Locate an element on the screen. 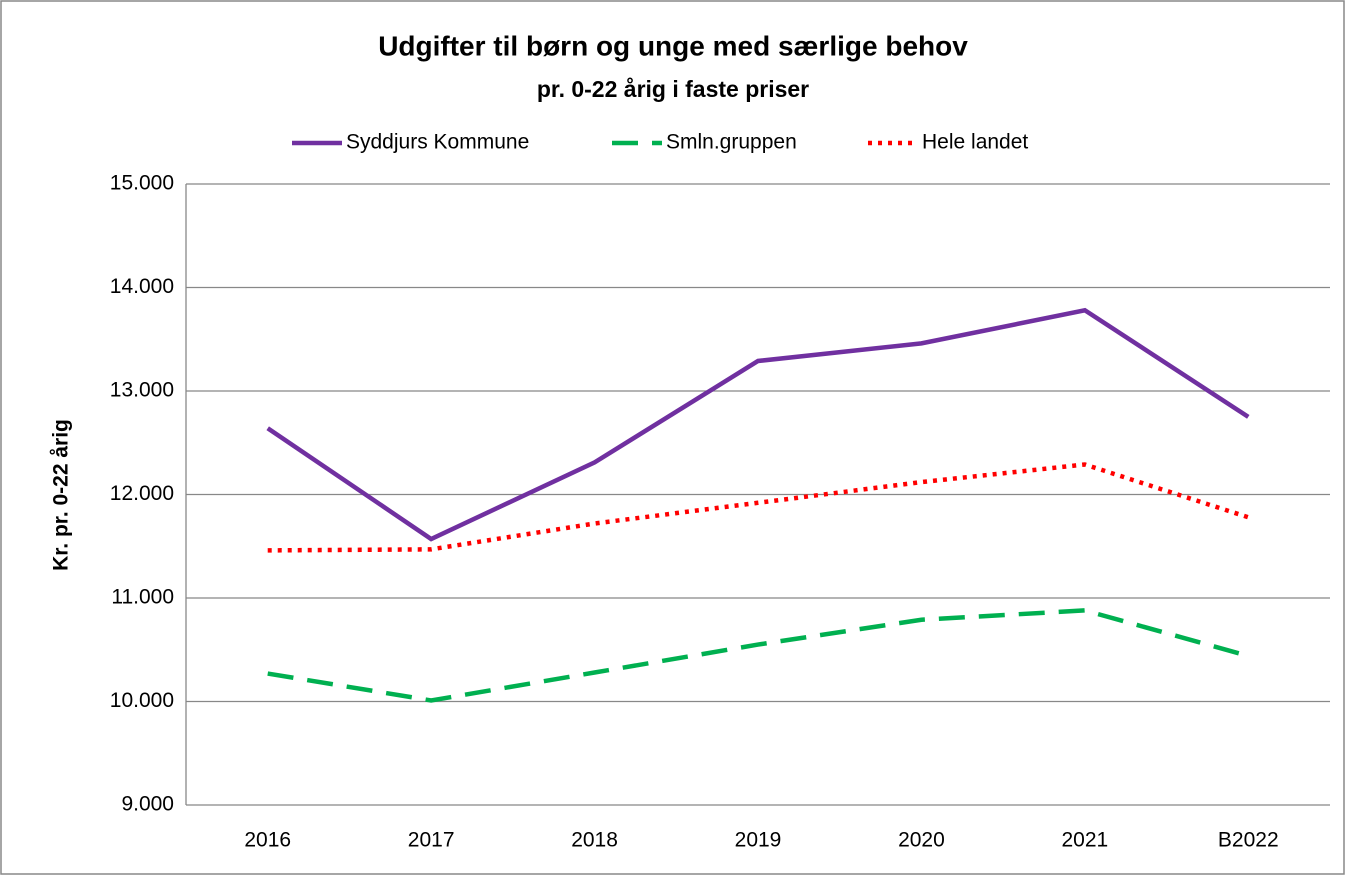  x-tick-label: 2021 is located at coordinates (1084, 840).